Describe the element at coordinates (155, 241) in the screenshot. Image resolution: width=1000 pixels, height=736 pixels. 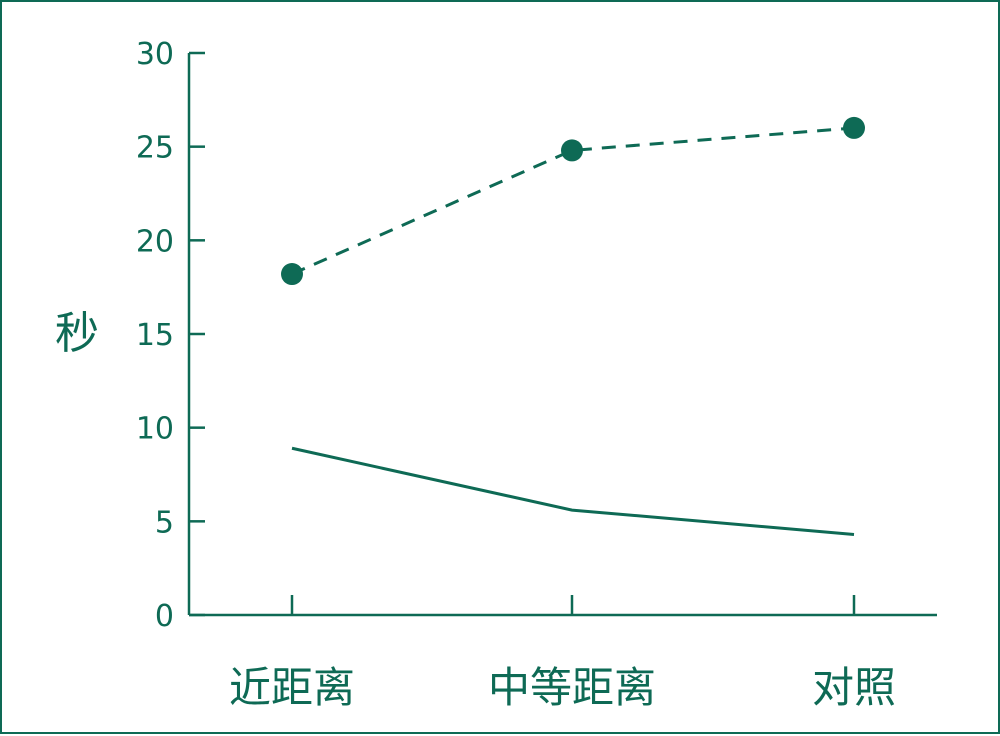
I see `y-tick-label-4: 20` at that location.